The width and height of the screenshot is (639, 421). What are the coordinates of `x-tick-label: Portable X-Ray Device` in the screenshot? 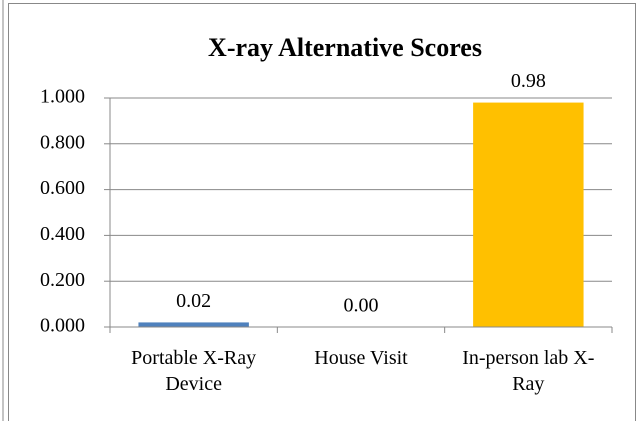 It's located at (194, 371).